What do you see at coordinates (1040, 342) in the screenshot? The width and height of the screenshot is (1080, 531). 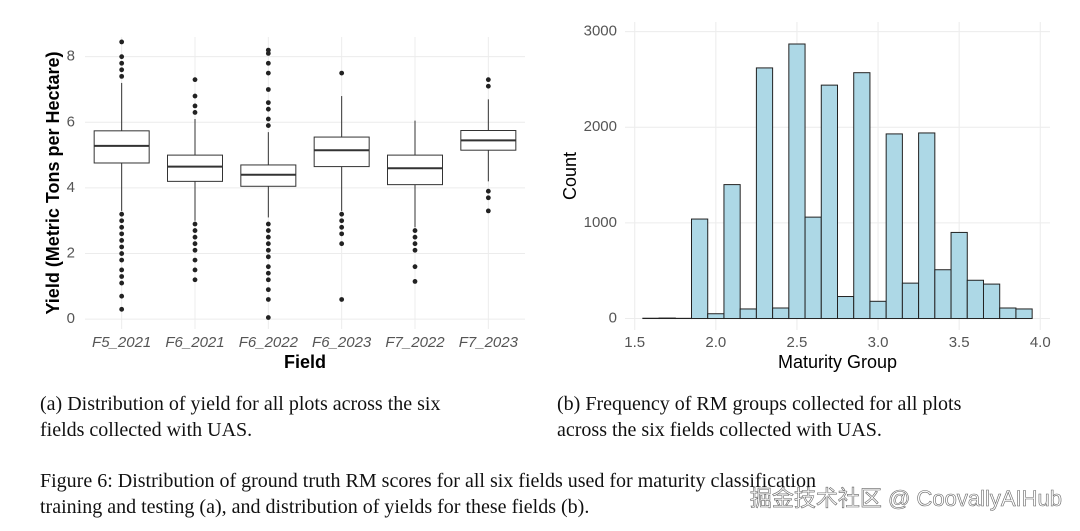 I see `x-tick-label: 4.0` at bounding box center [1040, 342].